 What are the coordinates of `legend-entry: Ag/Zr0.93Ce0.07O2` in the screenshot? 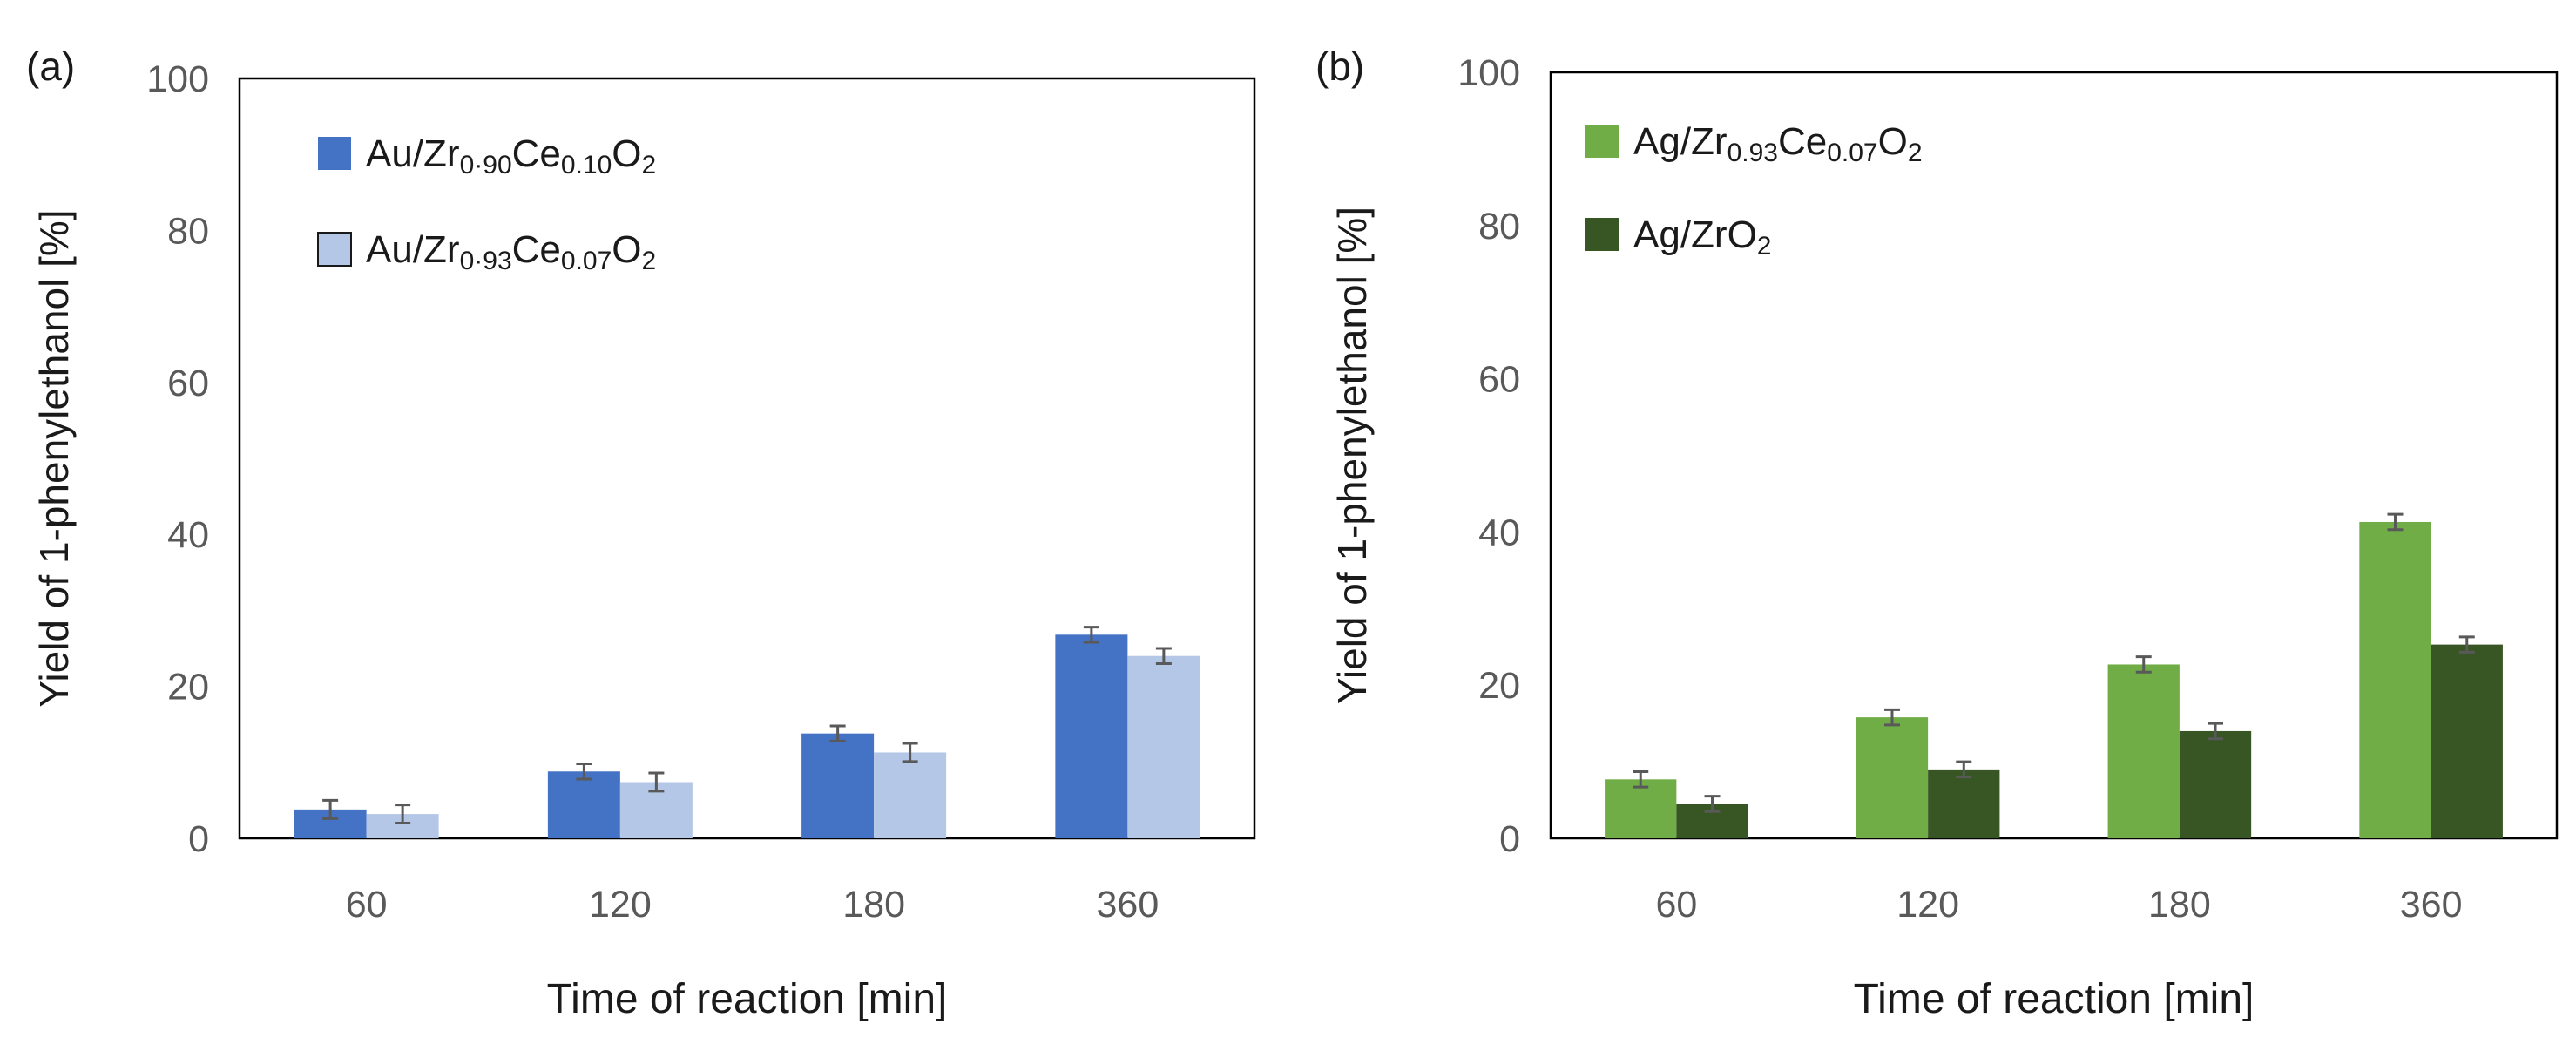 It's located at (1778, 144).